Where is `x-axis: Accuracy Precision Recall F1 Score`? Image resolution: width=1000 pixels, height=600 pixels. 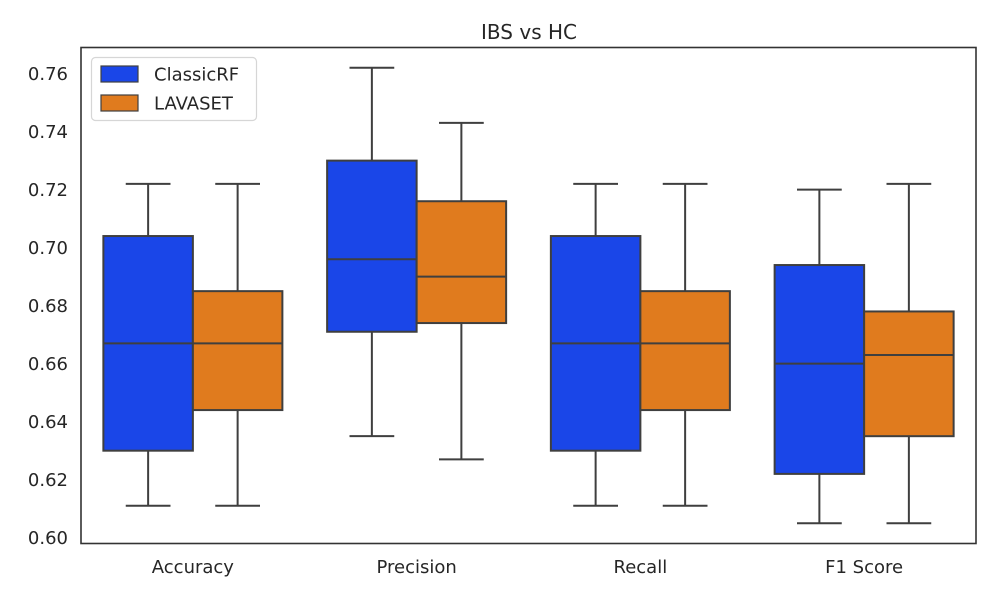
x-axis: Accuracy Precision Recall F1 Score is located at coordinates (527, 567).